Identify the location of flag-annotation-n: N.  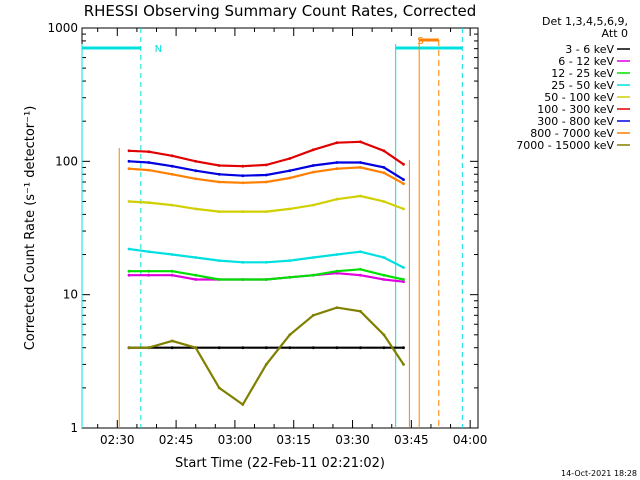
(158, 49).